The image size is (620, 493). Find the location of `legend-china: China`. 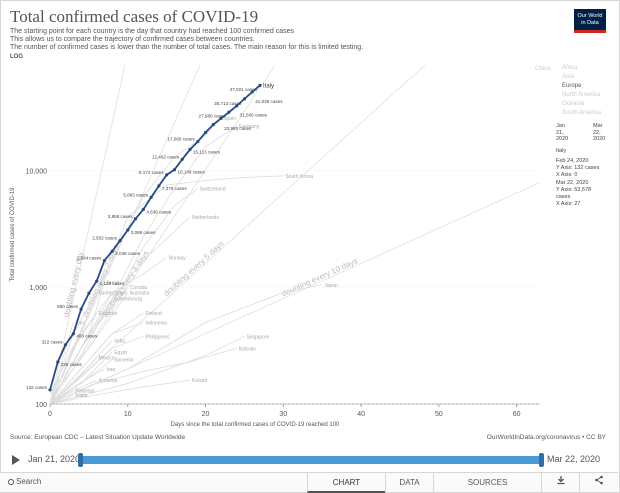

legend-china: China is located at coordinates (543, 69).